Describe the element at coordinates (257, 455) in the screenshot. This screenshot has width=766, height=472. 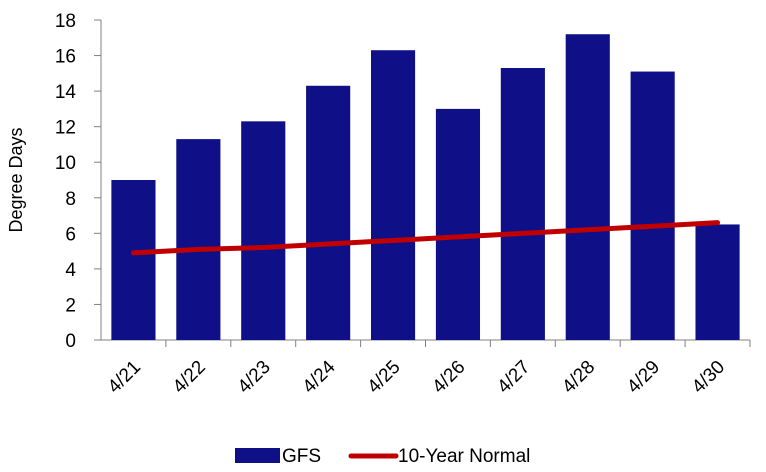
I see `legend-gfs-swatch` at that location.